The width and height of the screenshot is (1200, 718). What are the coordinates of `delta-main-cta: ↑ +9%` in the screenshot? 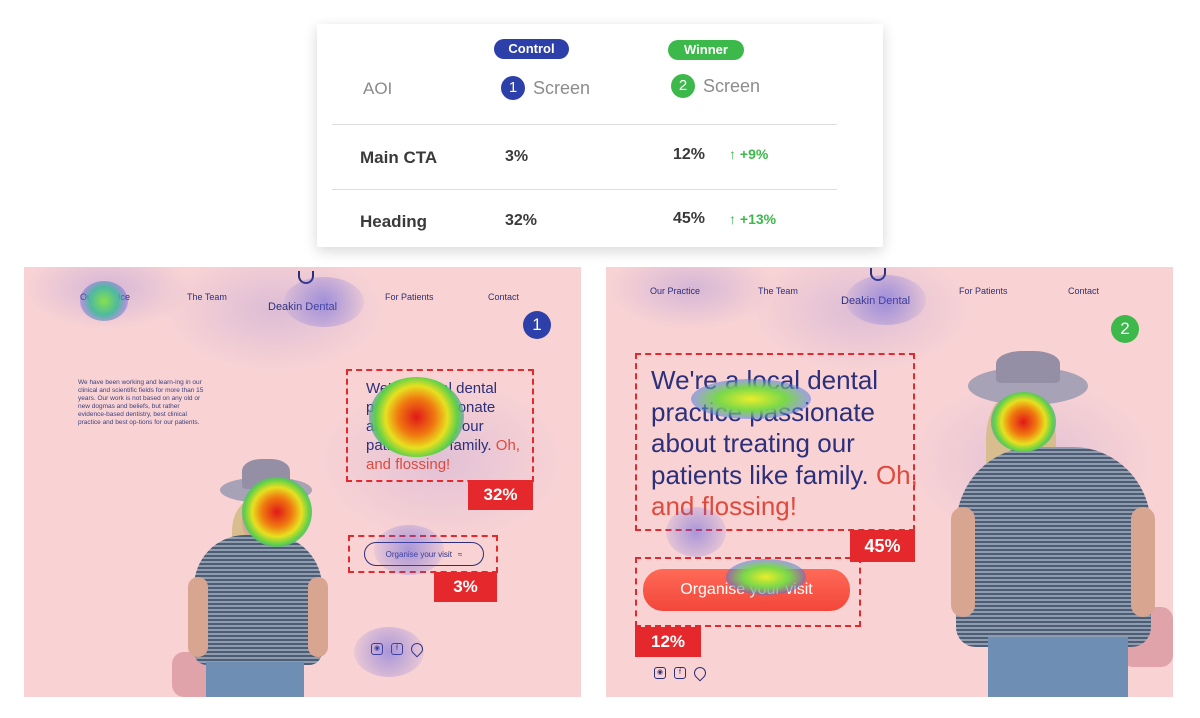 It's located at (749, 154).